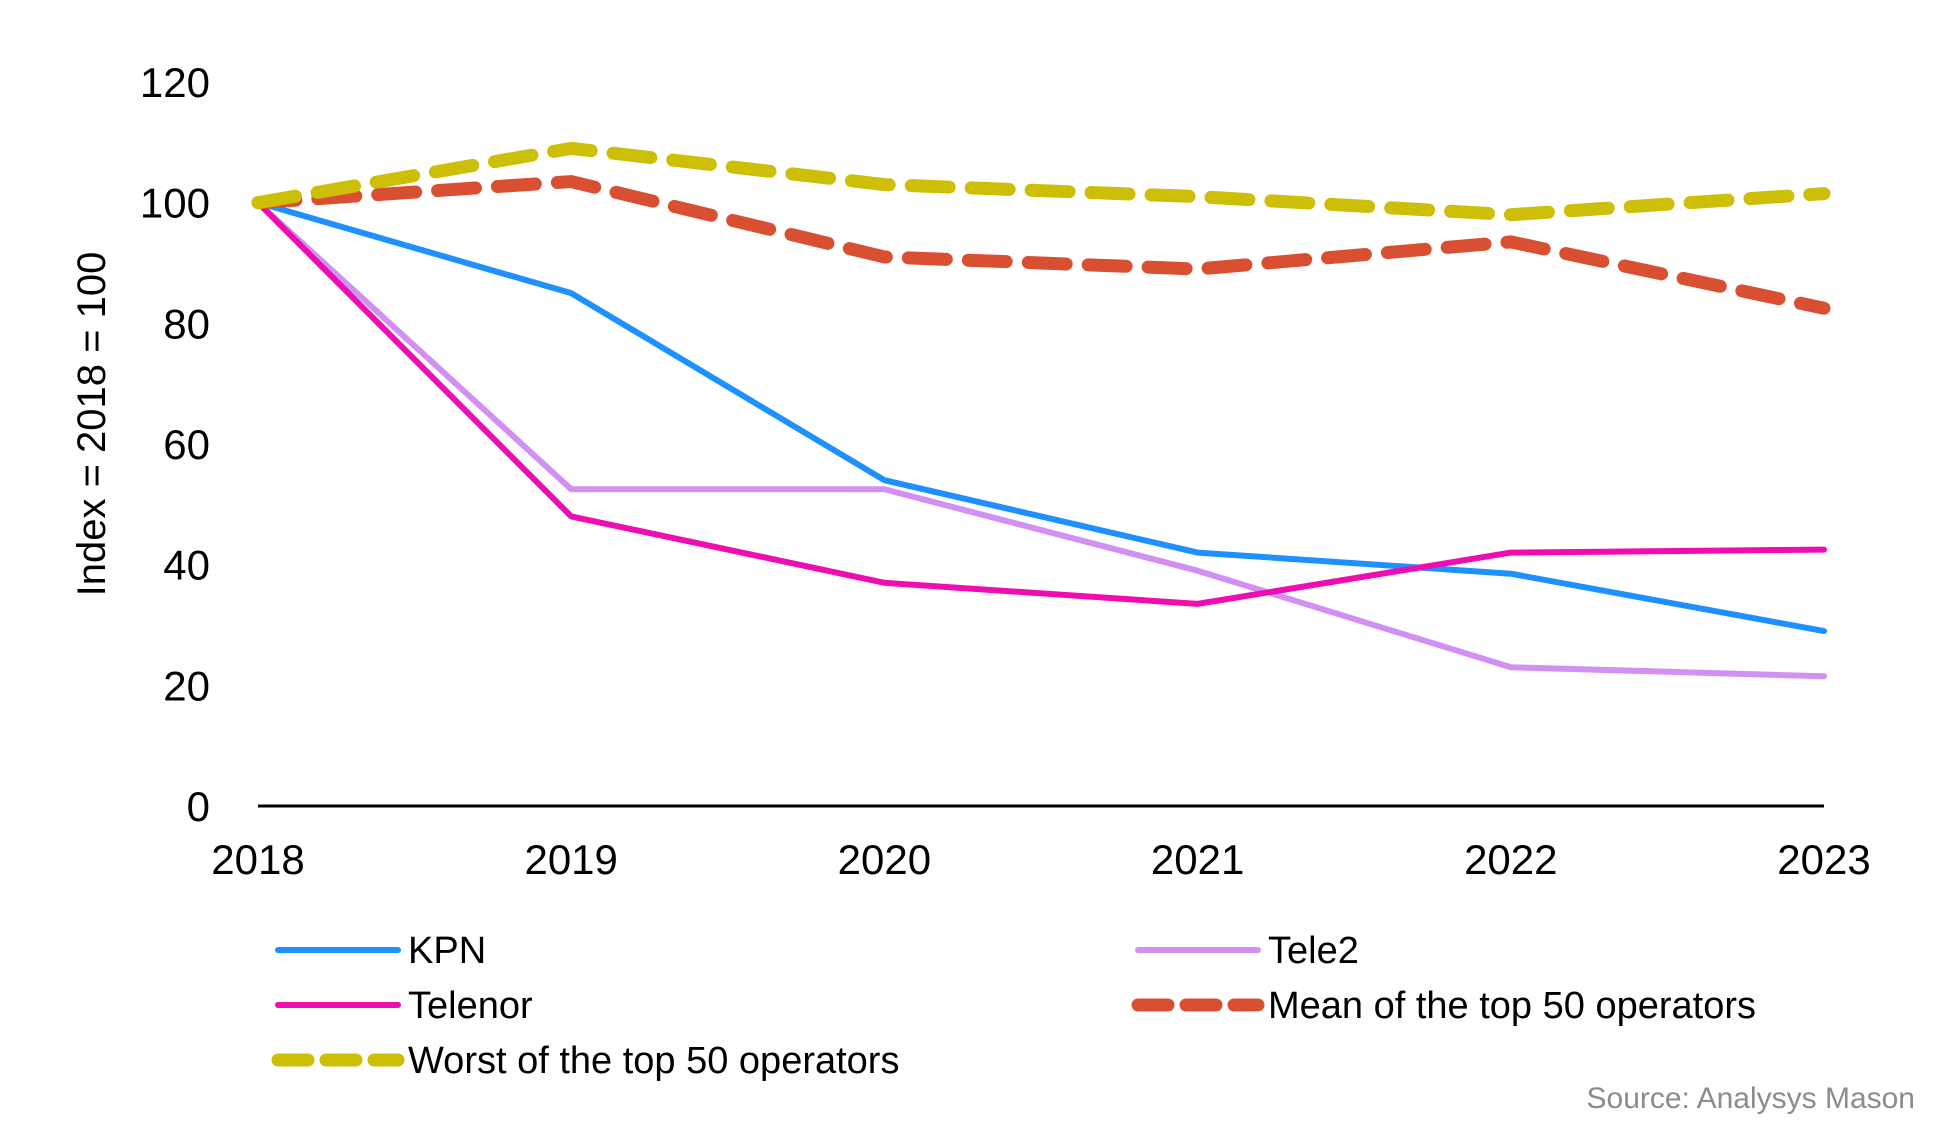  What do you see at coordinates (1823, 859) in the screenshot?
I see `x-tick-label: 2023` at bounding box center [1823, 859].